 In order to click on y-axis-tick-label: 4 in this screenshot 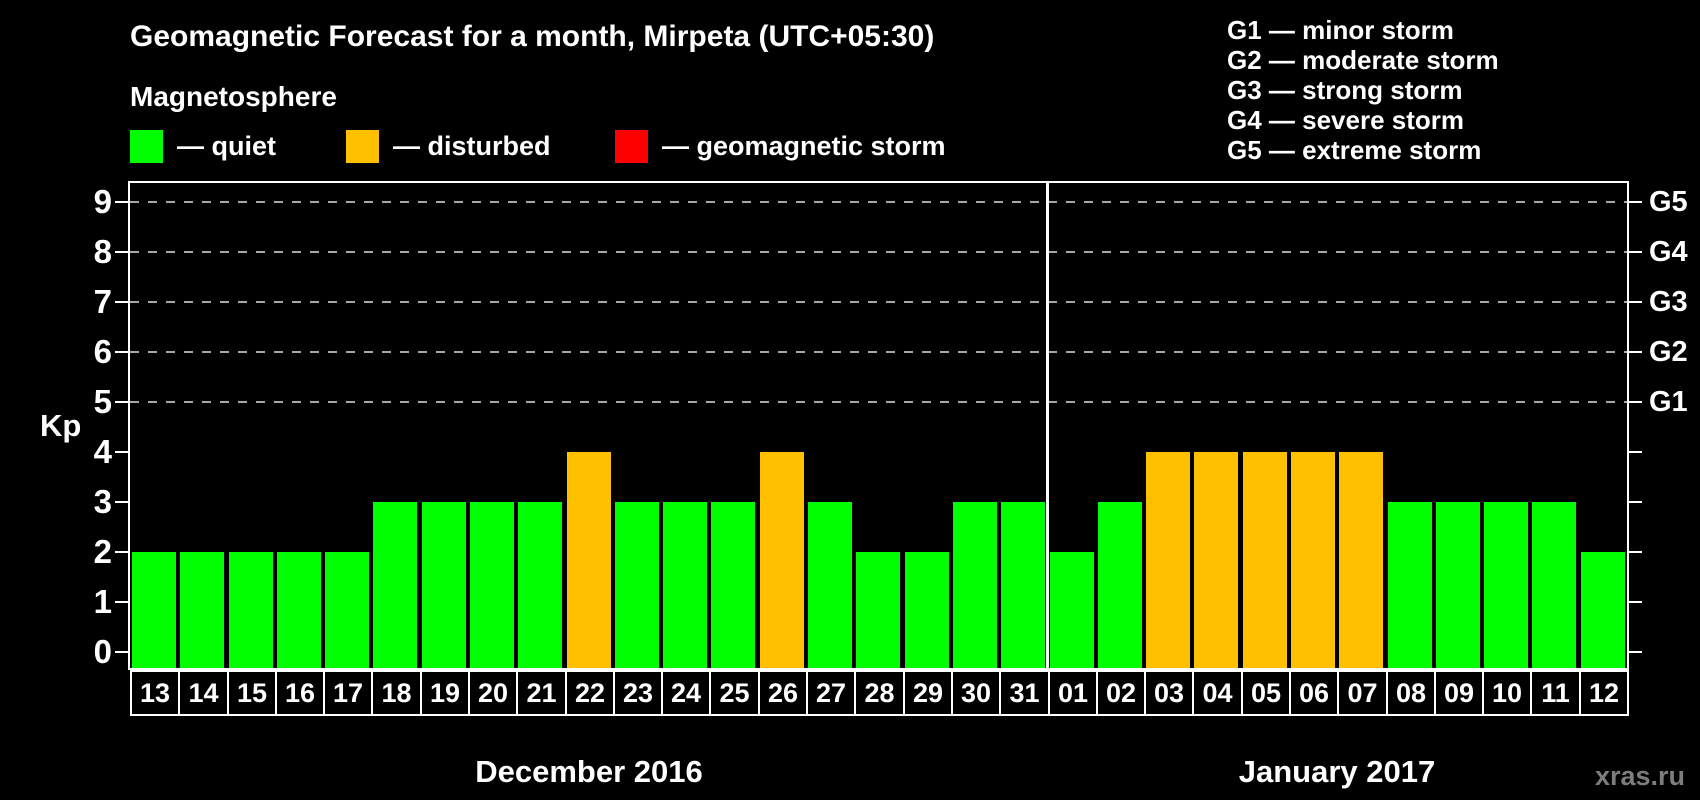, I will do `click(102, 451)`.